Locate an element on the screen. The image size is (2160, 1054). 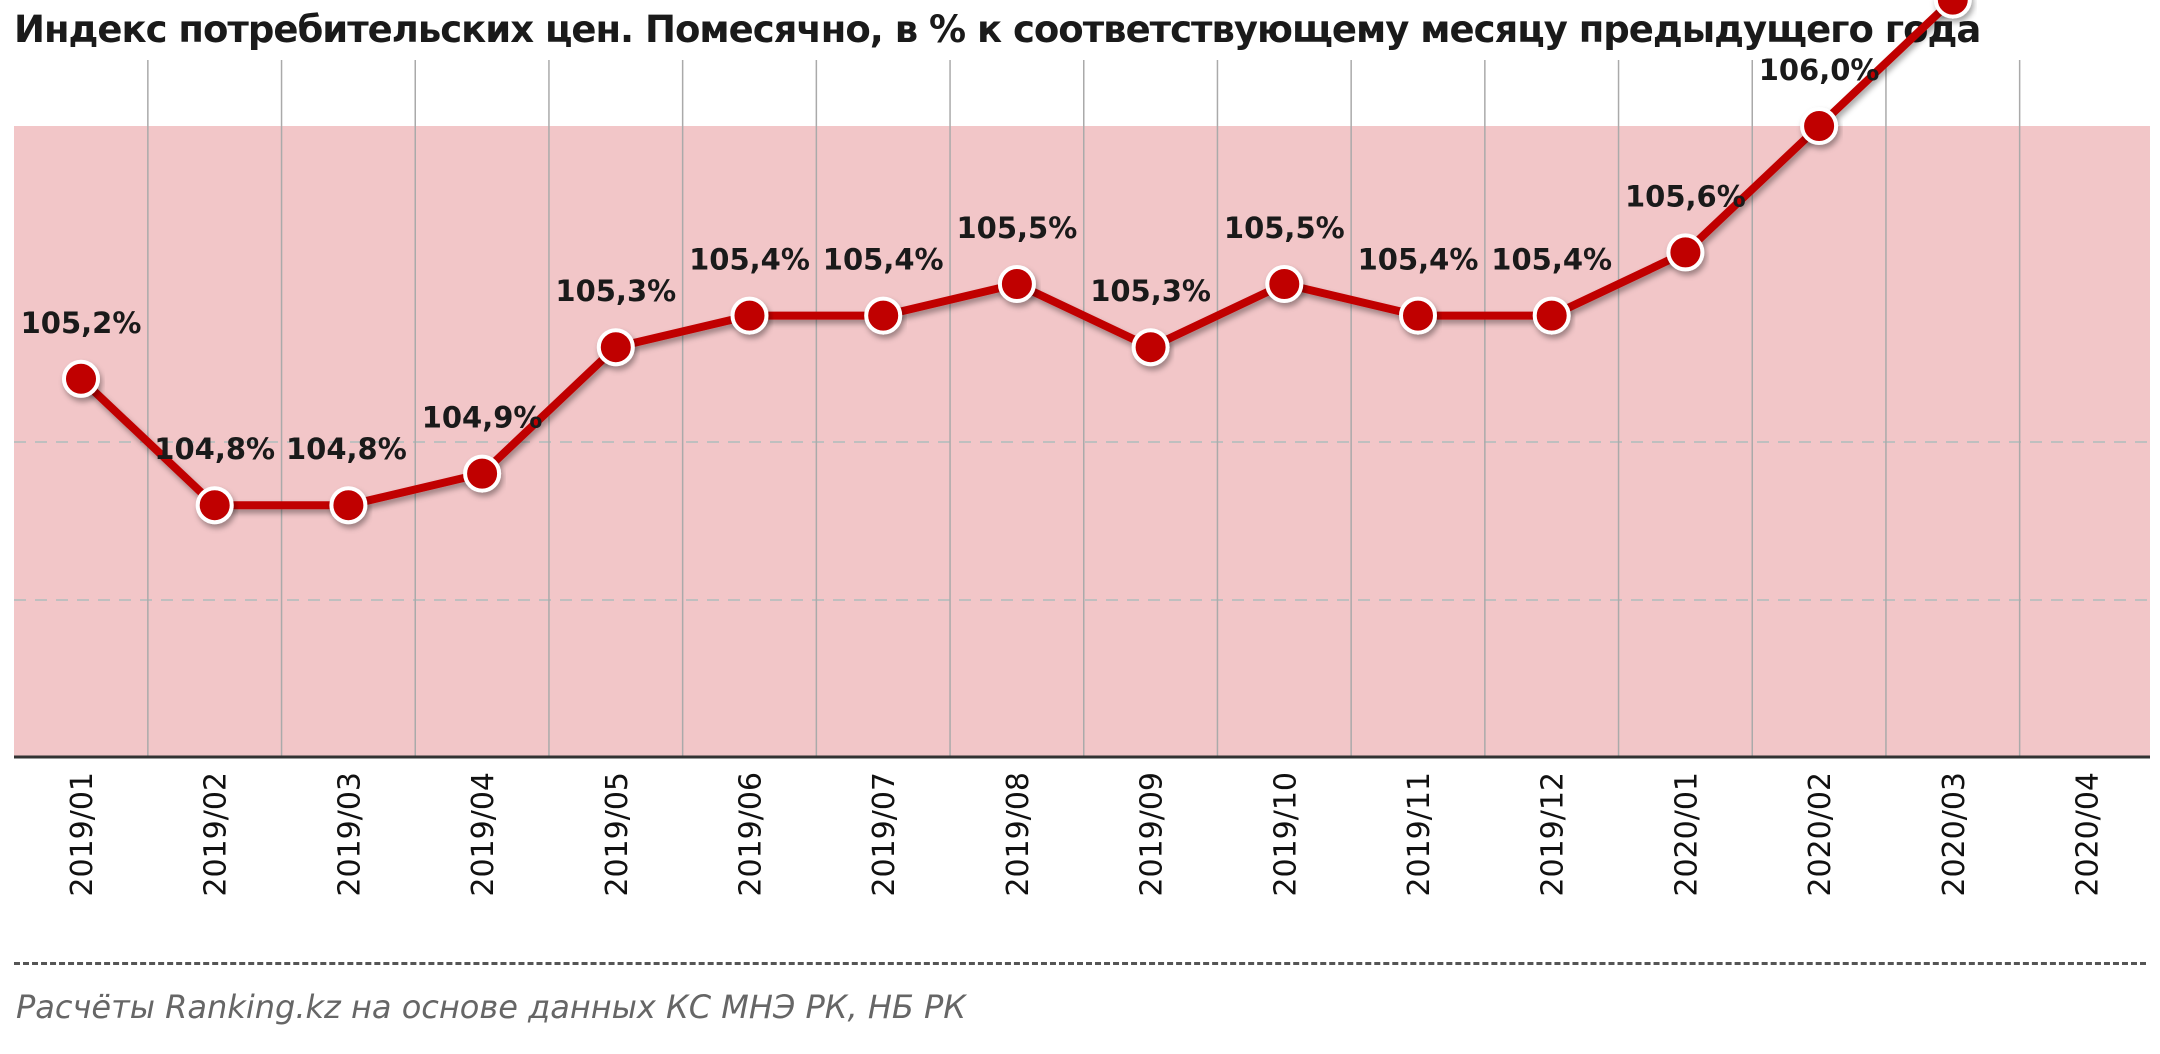
x-tick-label-2019-09: 2019/09 is located at coordinates (1152, 834).